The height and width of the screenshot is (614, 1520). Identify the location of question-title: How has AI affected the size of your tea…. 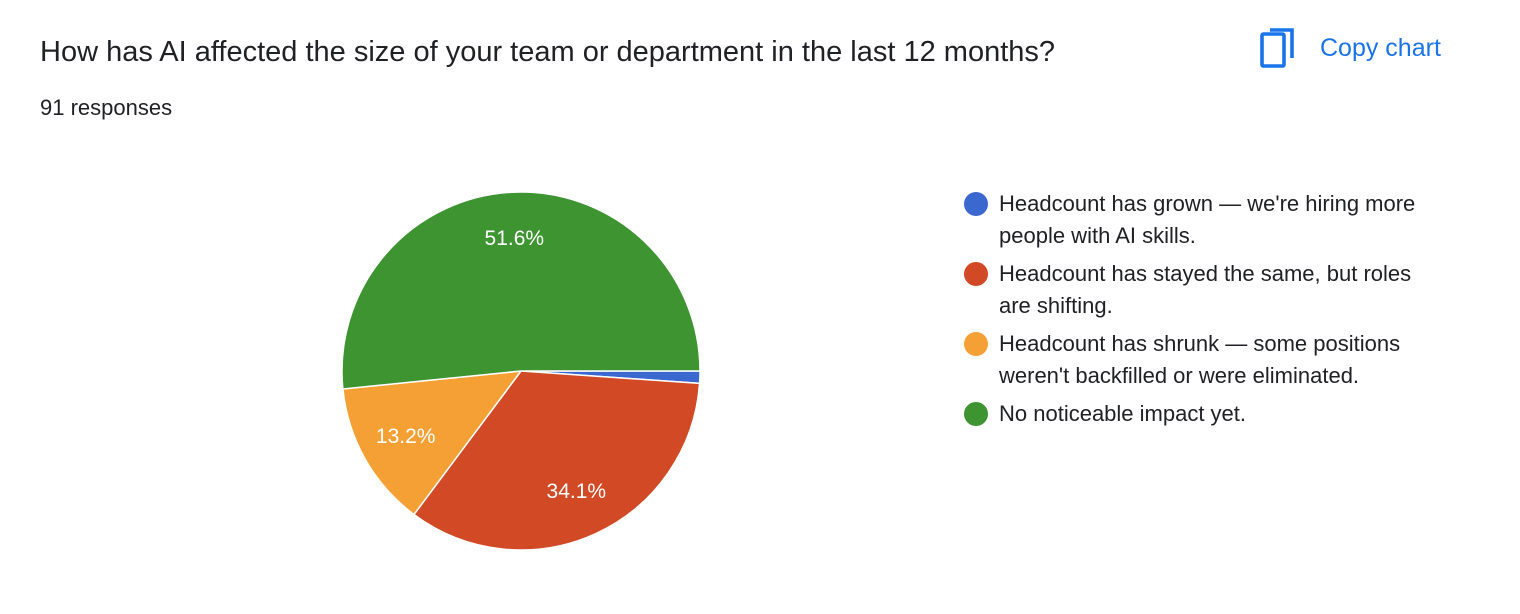
(548, 52).